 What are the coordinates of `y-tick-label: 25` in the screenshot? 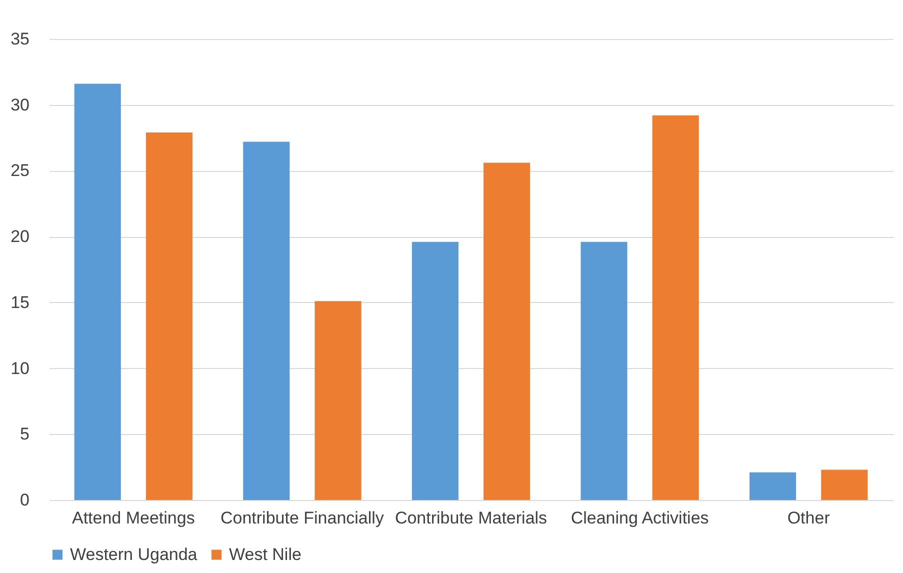 It's located at (20, 170).